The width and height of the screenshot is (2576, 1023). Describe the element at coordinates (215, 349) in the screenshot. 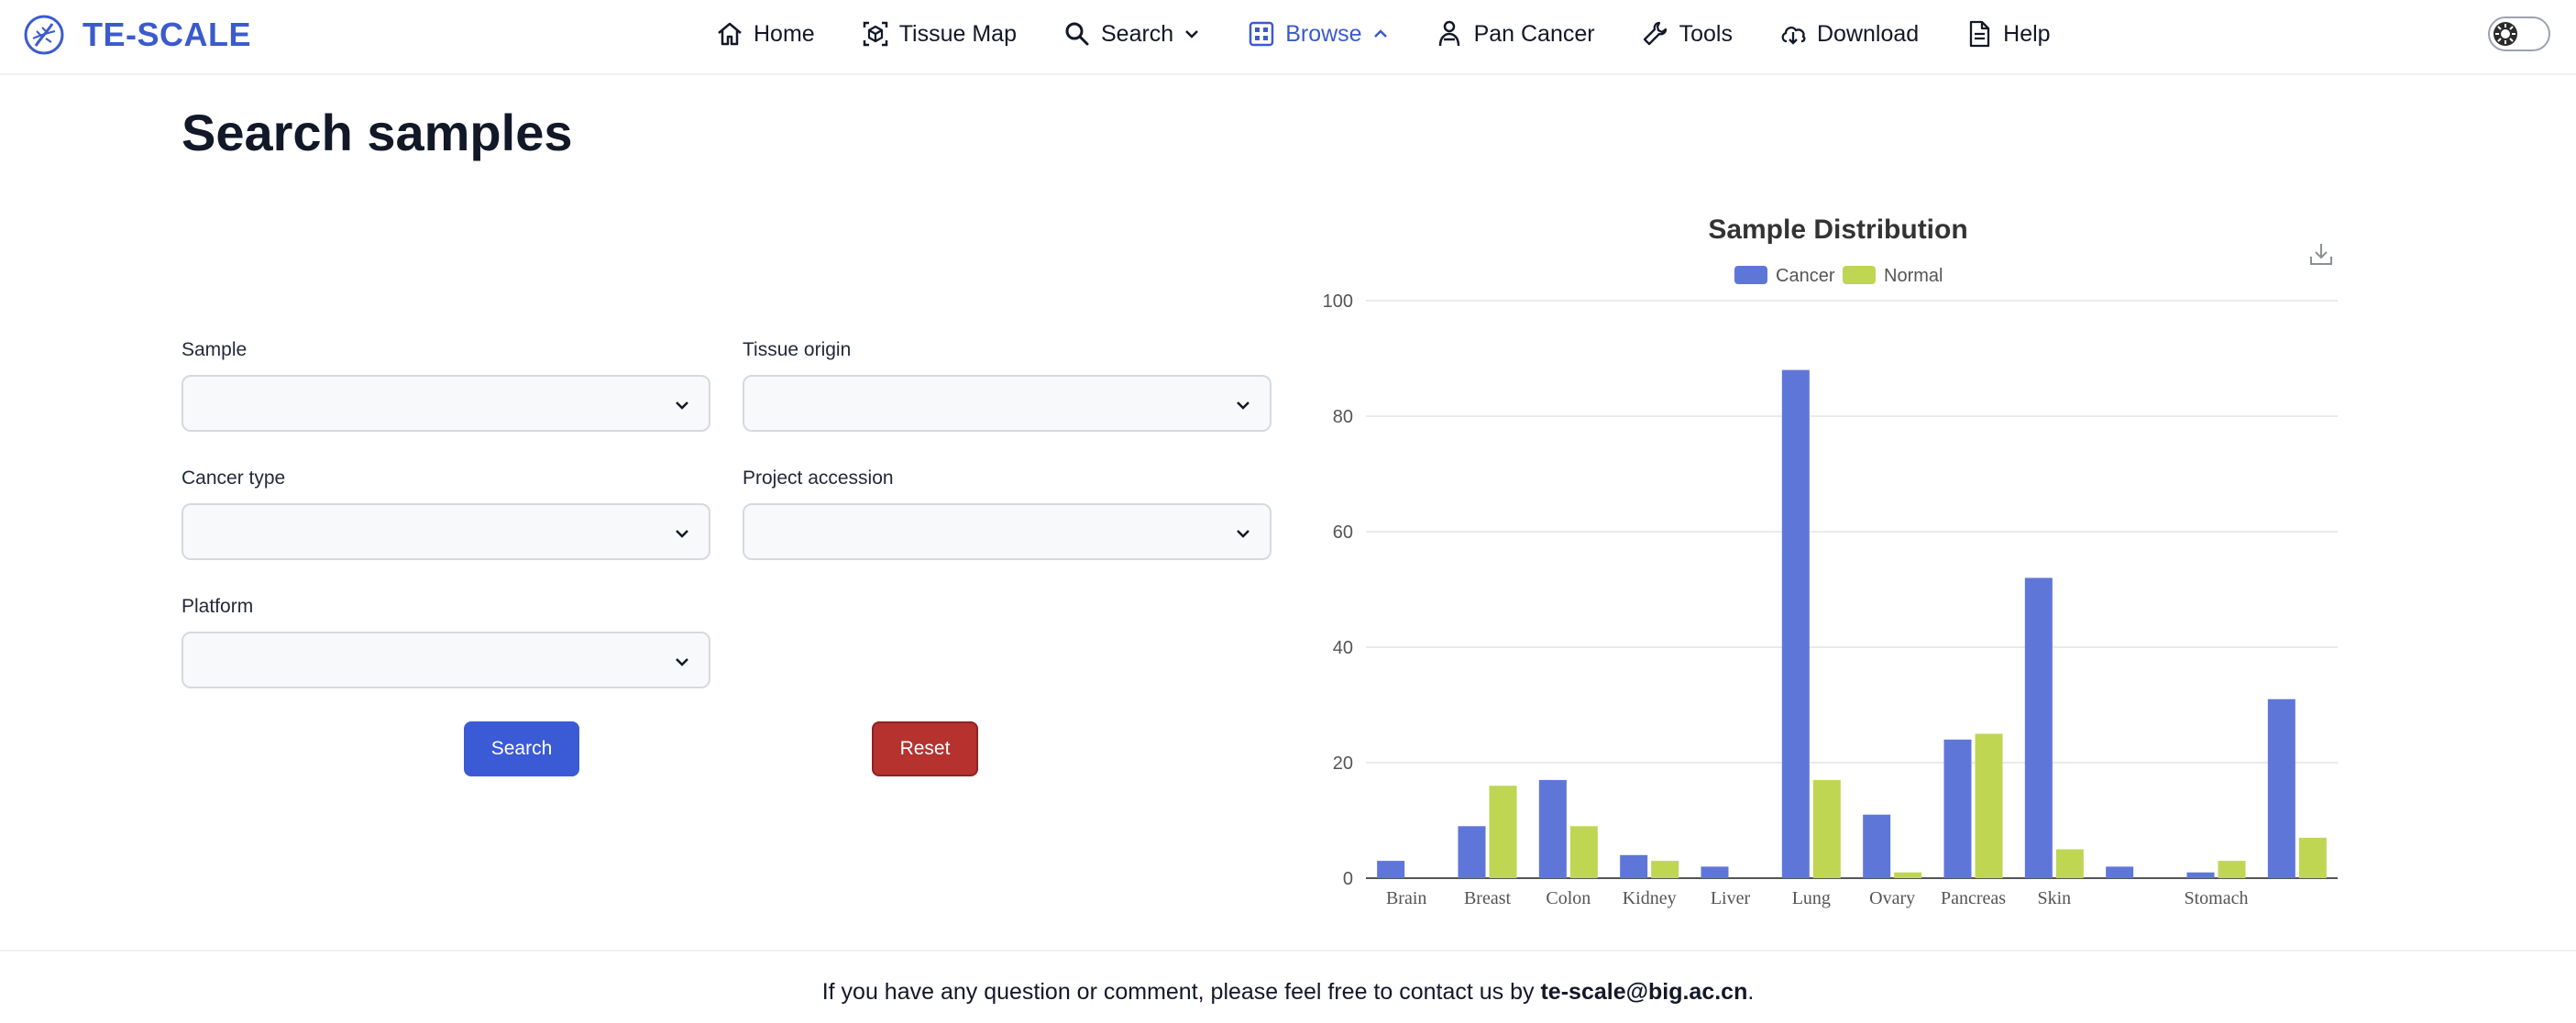

I see `sample-label: Sample` at that location.